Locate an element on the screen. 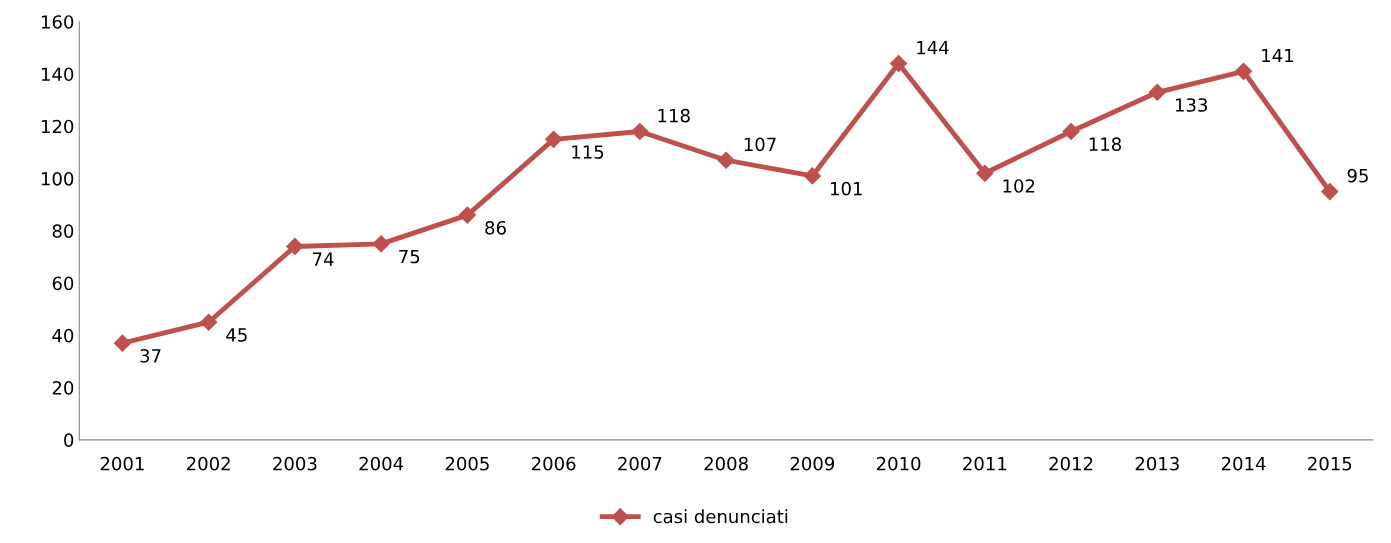 The image size is (1391, 543). data-label: 45 is located at coordinates (236, 335).